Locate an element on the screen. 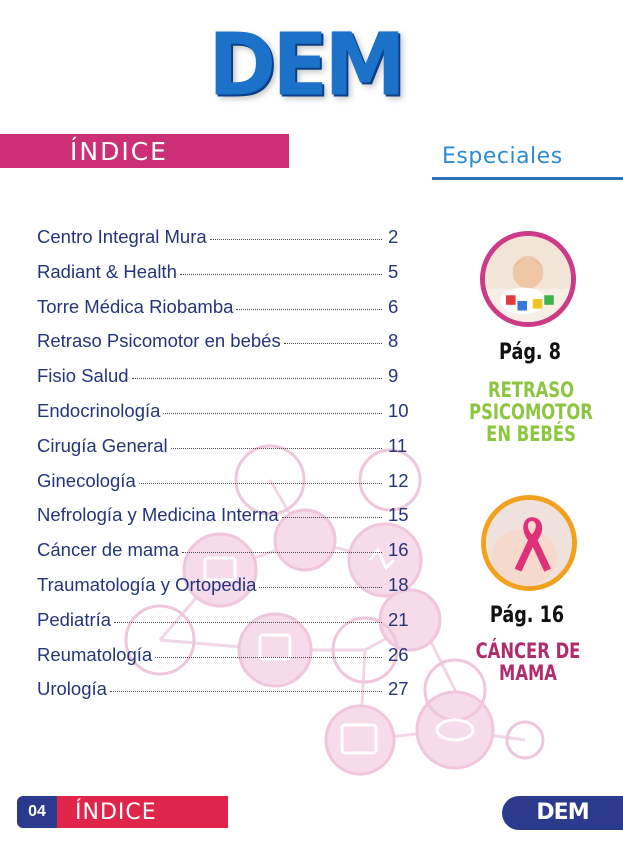  special-2-heading-line: CÁNCER DE is located at coordinates (528, 651).